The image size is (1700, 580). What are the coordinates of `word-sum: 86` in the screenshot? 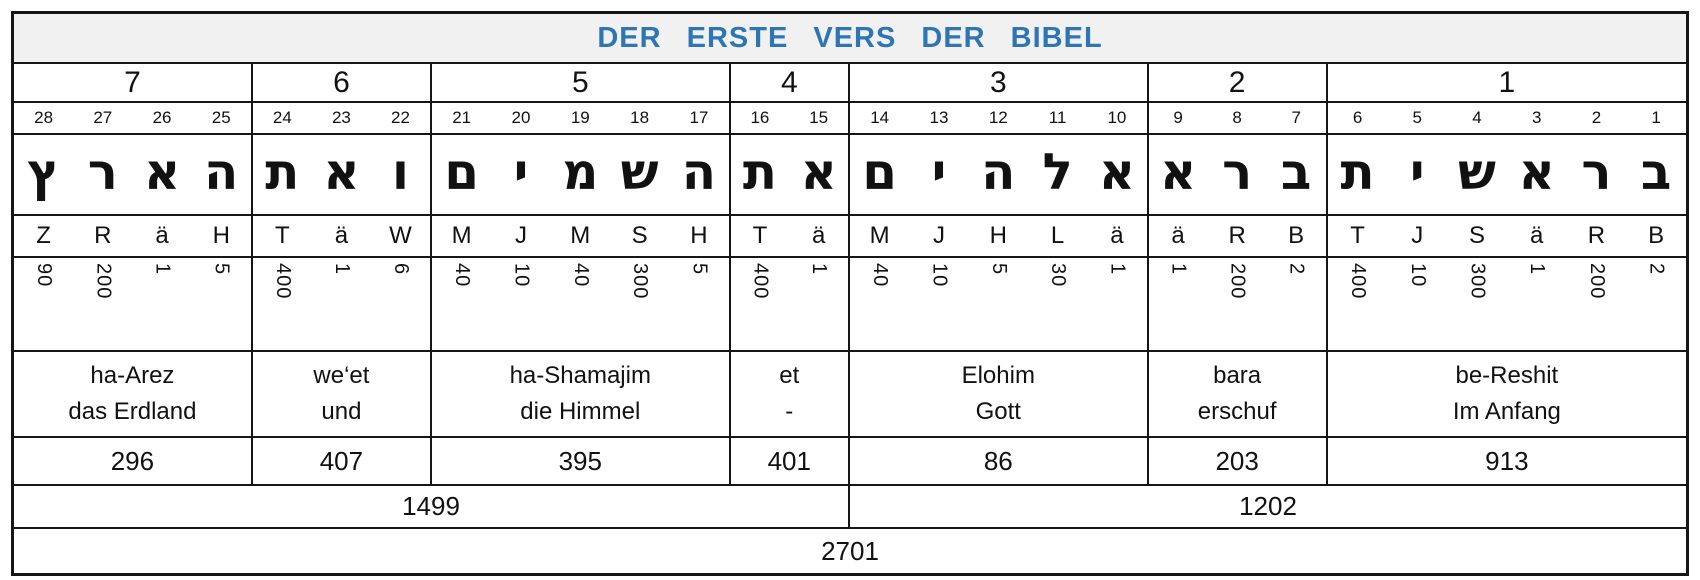 It's located at (999, 461).